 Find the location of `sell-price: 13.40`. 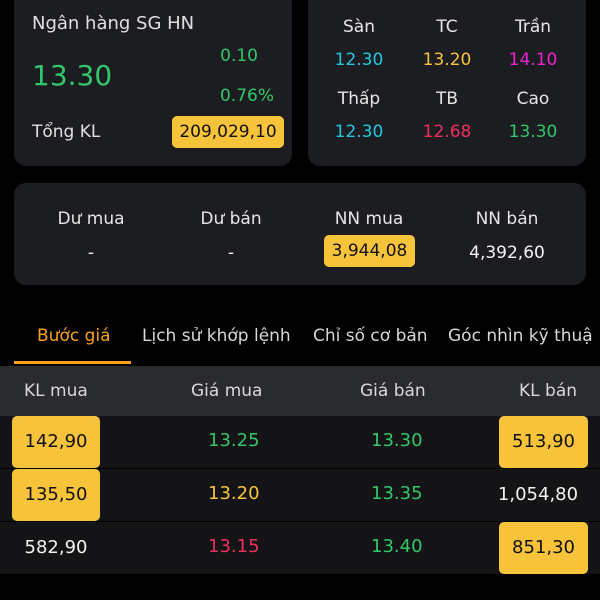

sell-price: 13.40 is located at coordinates (397, 546).